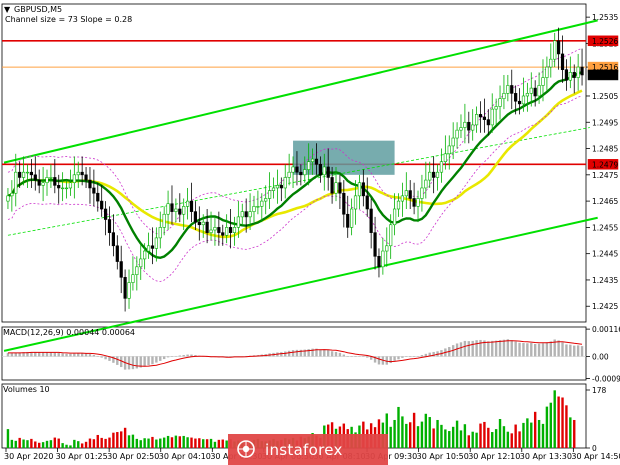  Describe the element at coordinates (7, 9) in the screenshot. I see `symbol-title-icon: ▼` at that location.